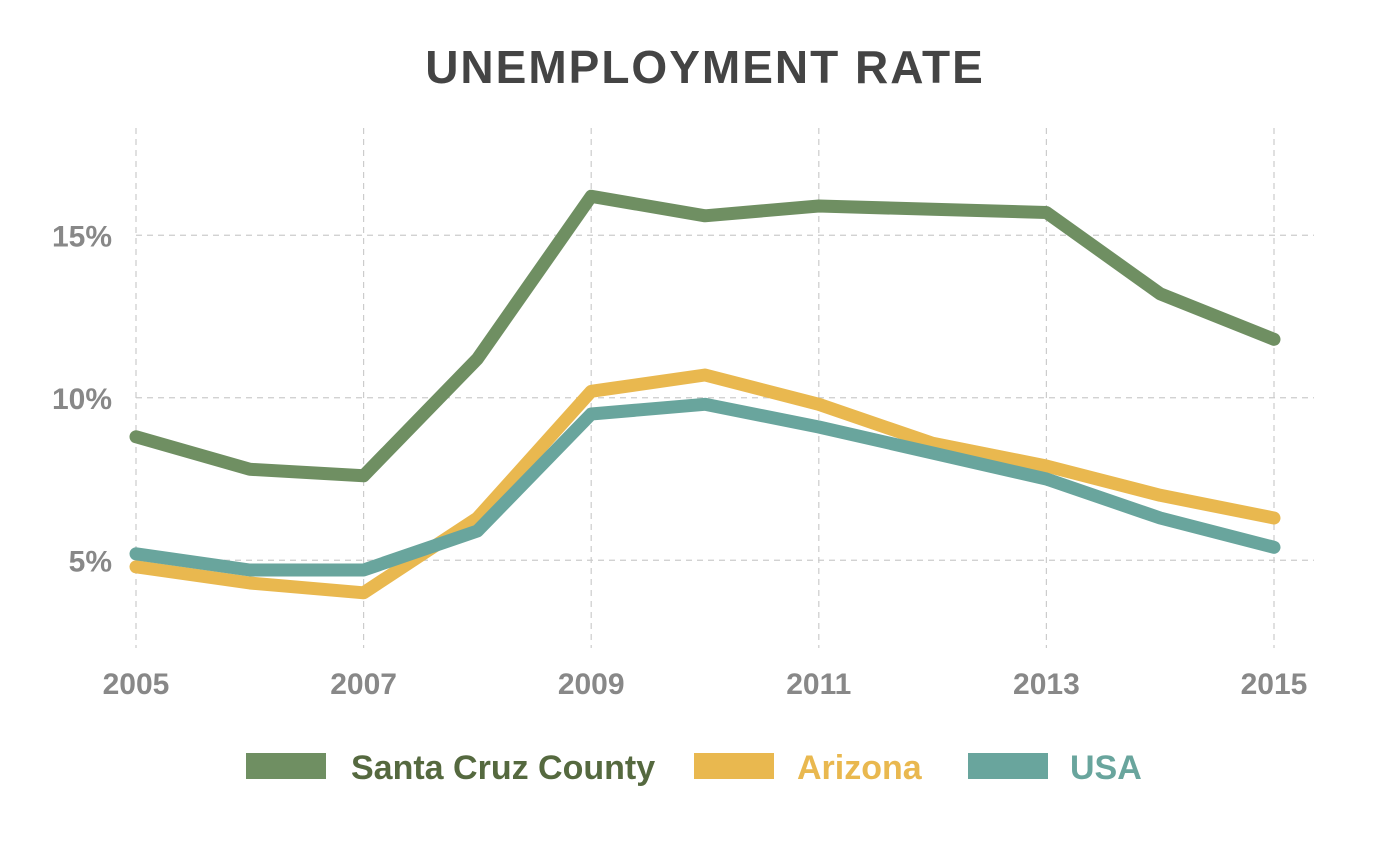 The image size is (1400, 851). I want to click on x-tick-label: 2015, so click(1274, 684).